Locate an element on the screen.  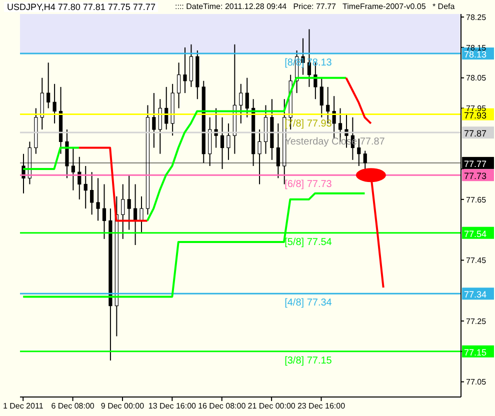
y-tick-label: 77.25 is located at coordinates (476, 321).